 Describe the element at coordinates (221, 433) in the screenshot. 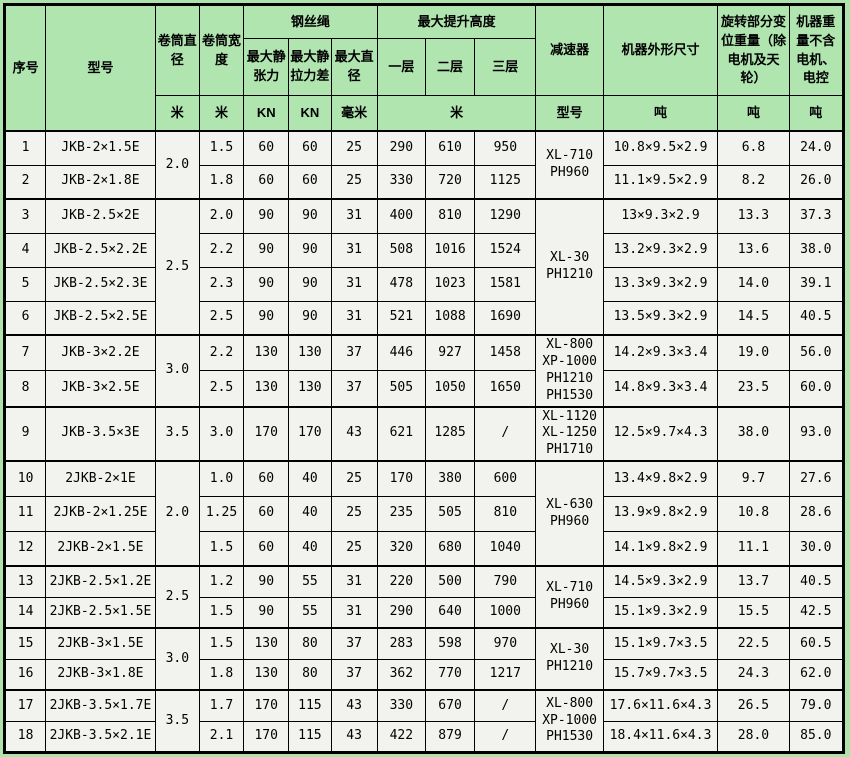

I see `cell-drum-width: 3.0` at that location.